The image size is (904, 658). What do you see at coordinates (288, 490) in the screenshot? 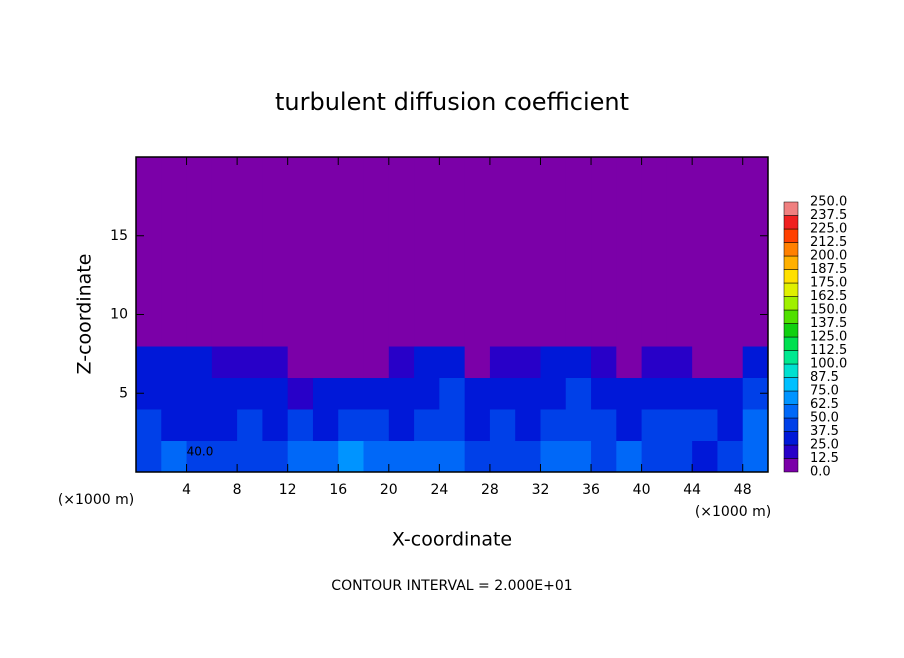
I see `x-tick-label: 12` at bounding box center [288, 490].